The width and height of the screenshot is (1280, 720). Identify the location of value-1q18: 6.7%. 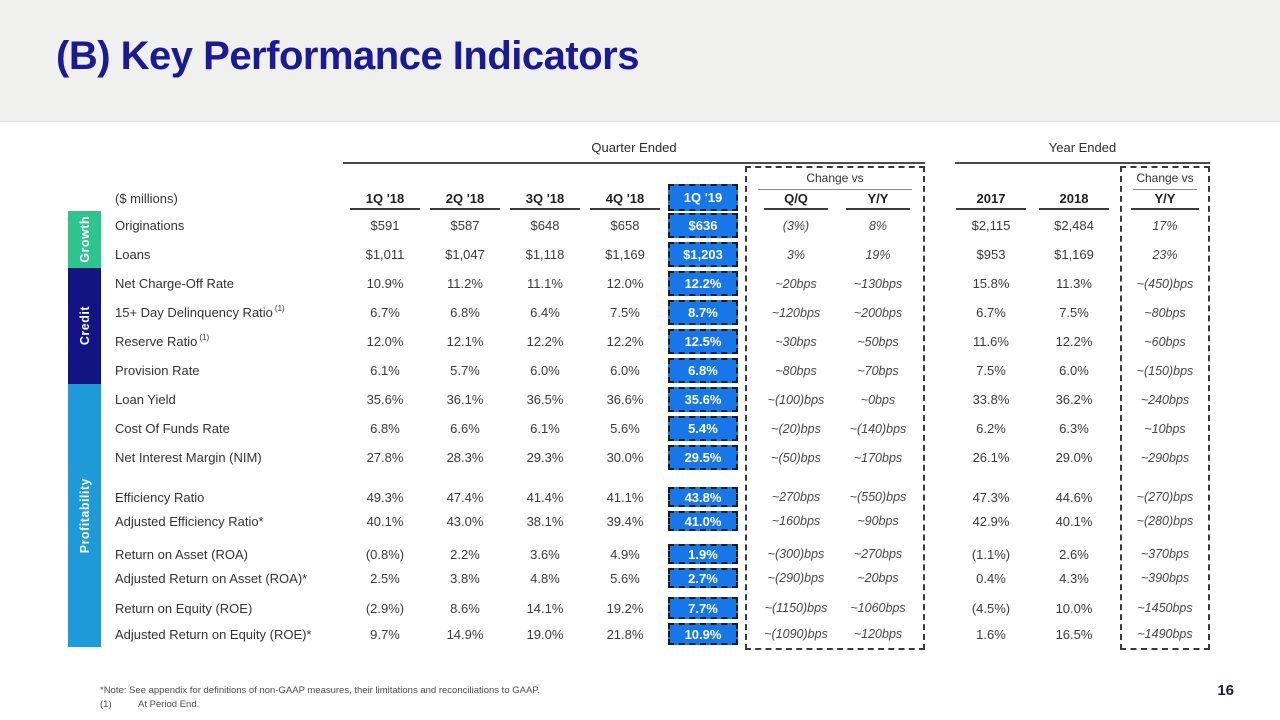
(385, 312).